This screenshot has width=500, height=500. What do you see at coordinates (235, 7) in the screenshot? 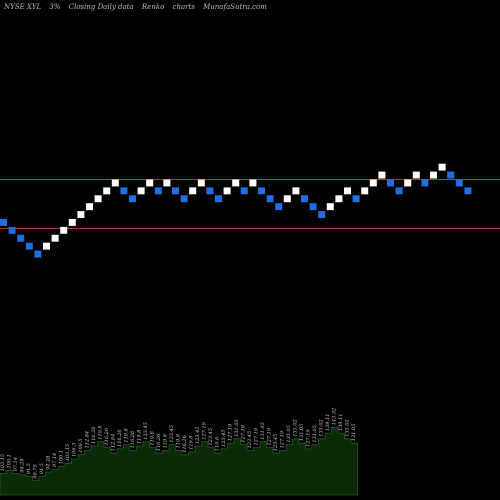
I see `site-label: MunafaSutra.com` at bounding box center [235, 7].